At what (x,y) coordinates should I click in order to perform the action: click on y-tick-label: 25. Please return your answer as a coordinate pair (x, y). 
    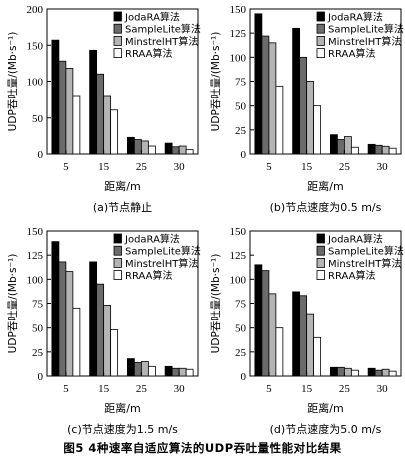
    Looking at the image, I should click on (38, 353).